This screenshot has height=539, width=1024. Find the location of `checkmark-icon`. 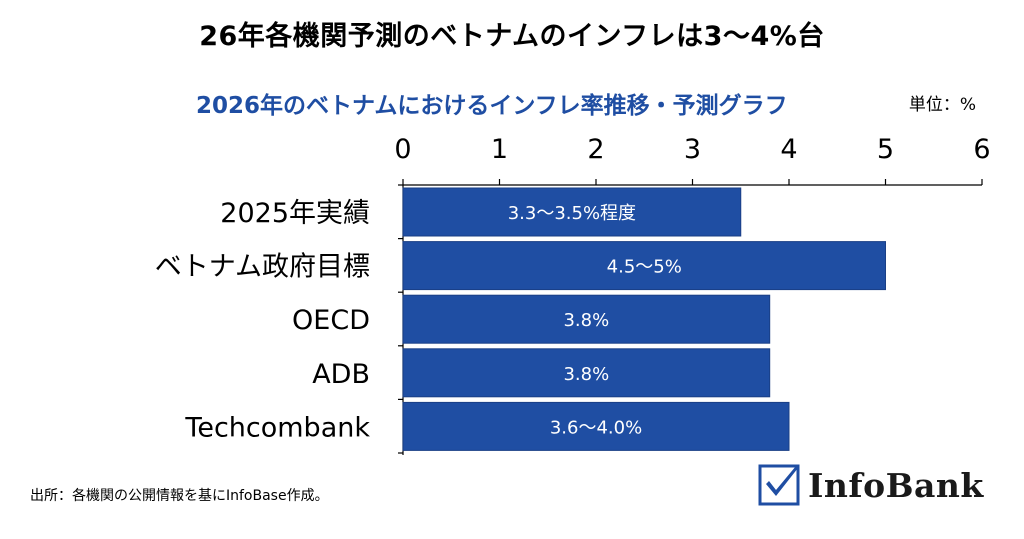

checkmark-icon is located at coordinates (779, 485).